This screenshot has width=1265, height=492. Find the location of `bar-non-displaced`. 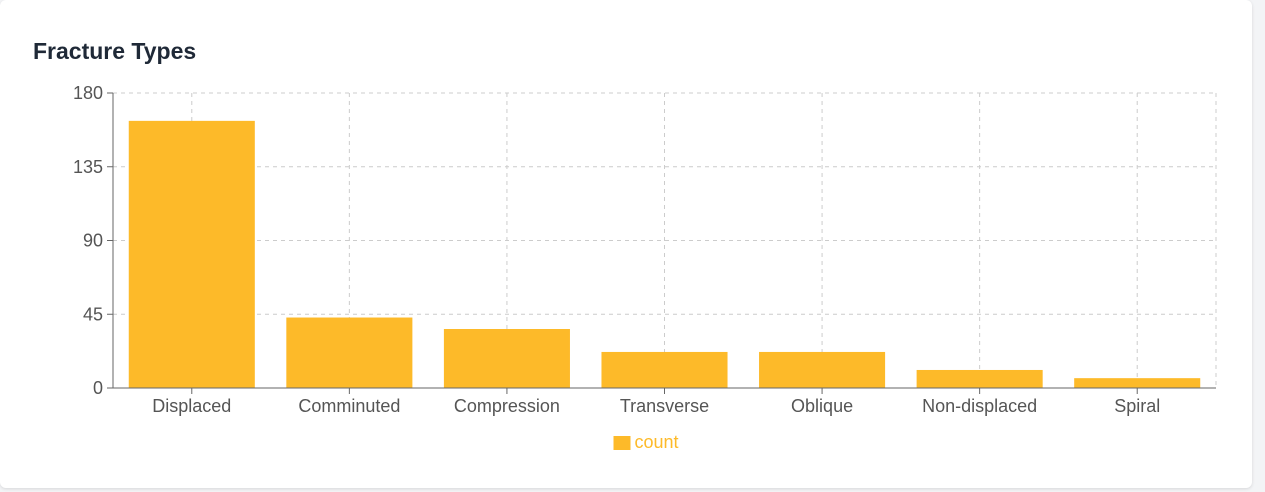

bar-non-displaced is located at coordinates (979, 378).